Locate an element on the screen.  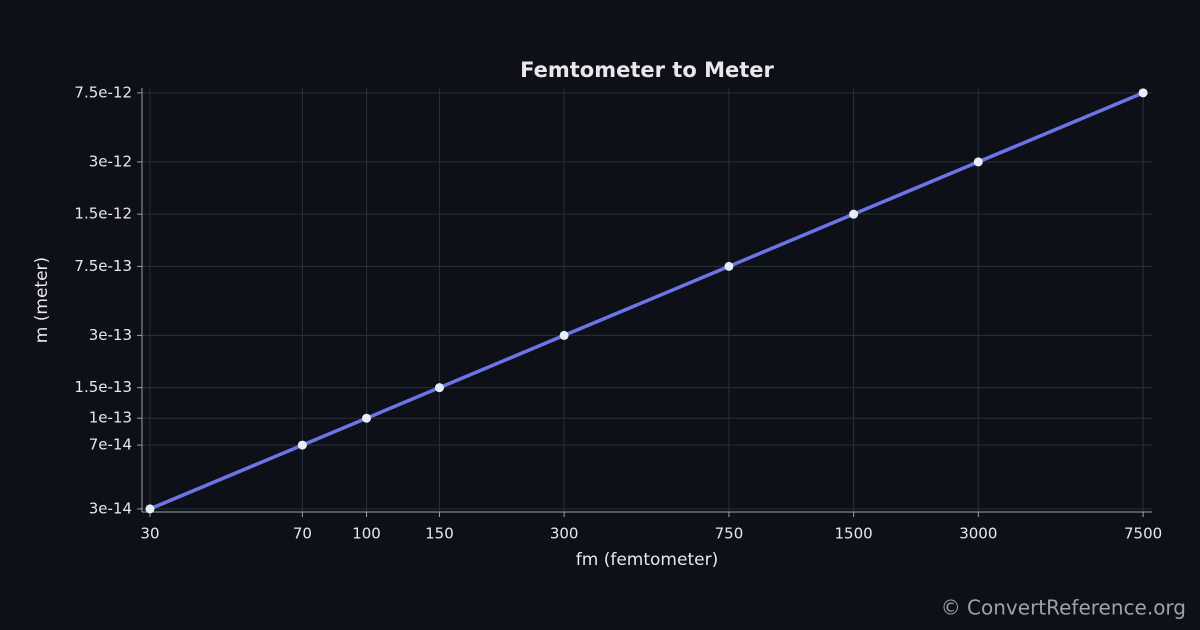
y-tick-label: 1.5e-12 is located at coordinates (103, 214).